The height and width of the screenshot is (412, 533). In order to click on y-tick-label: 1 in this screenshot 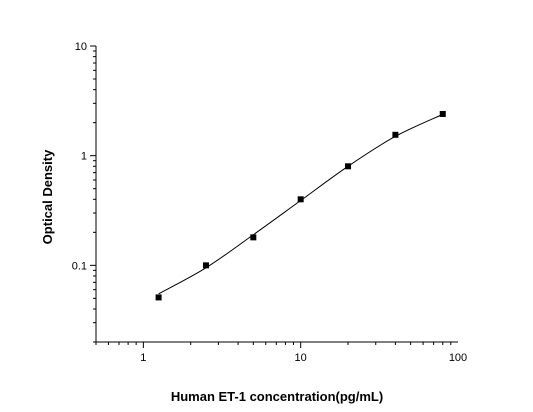, I will do `click(84, 157)`.